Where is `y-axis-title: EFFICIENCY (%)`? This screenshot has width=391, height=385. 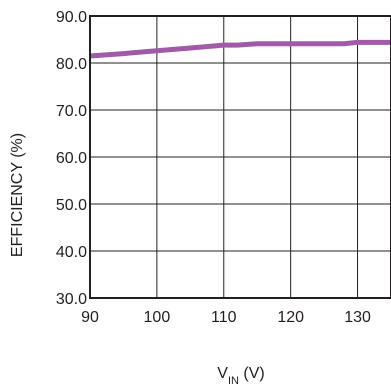
y-axis-title: EFFICIENCY (%) is located at coordinates (17, 195).